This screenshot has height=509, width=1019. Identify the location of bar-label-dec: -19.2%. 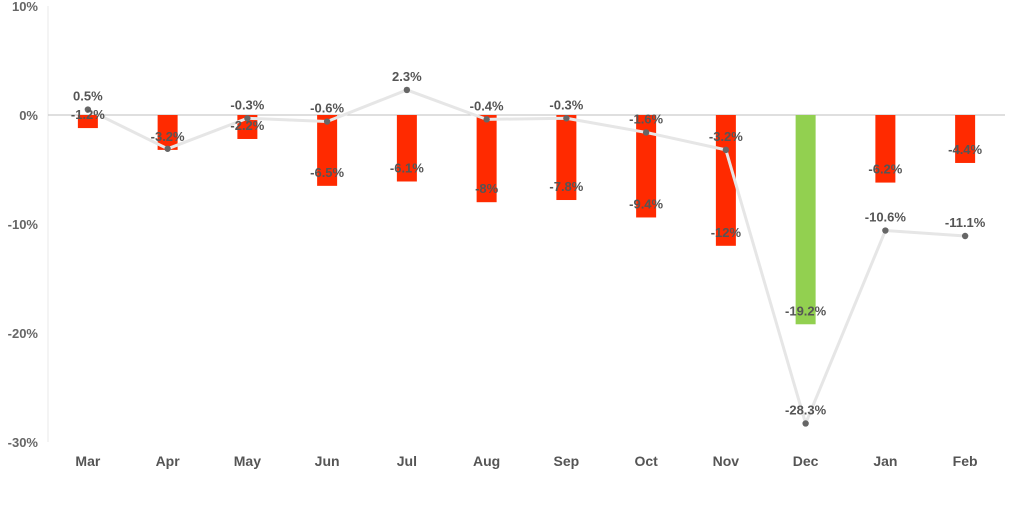
(806, 310).